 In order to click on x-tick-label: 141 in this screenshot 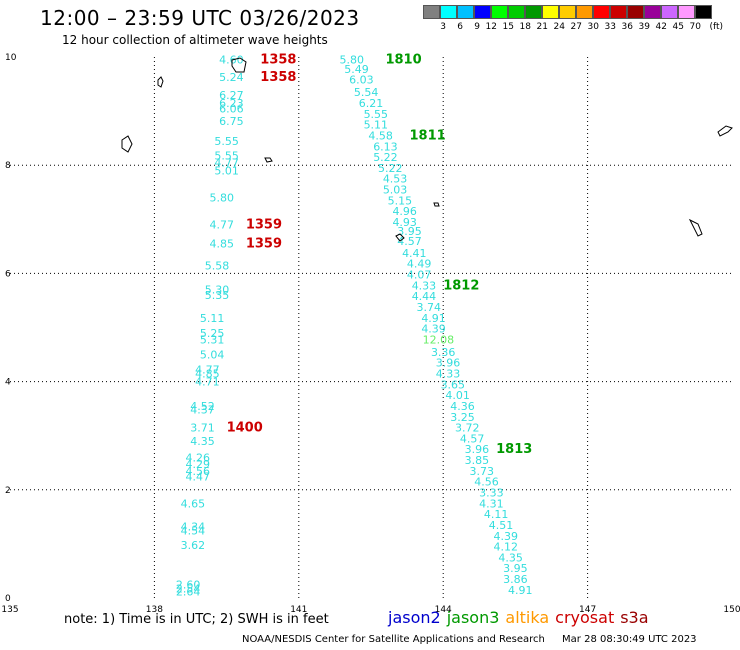, I will do `click(298, 610)`.